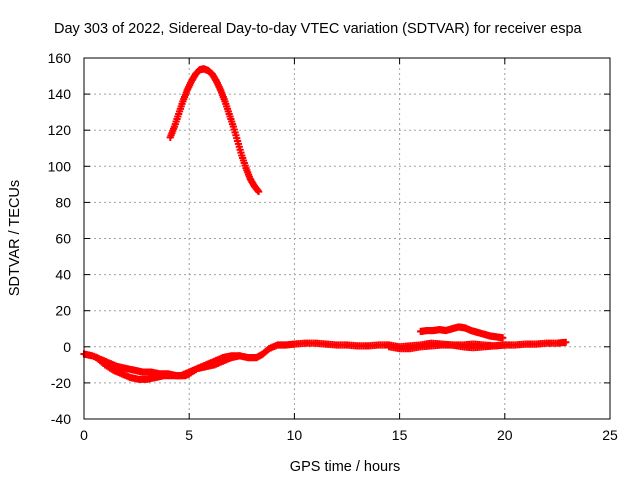 The image size is (640, 480). Describe the element at coordinates (168, 367) in the screenshot. I see `series-arc-low-b` at that location.